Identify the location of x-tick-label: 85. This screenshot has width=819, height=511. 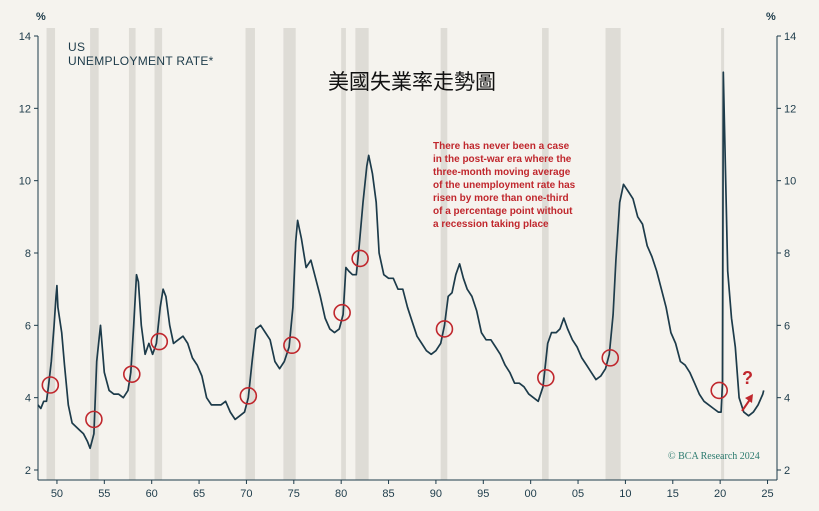
(388, 494).